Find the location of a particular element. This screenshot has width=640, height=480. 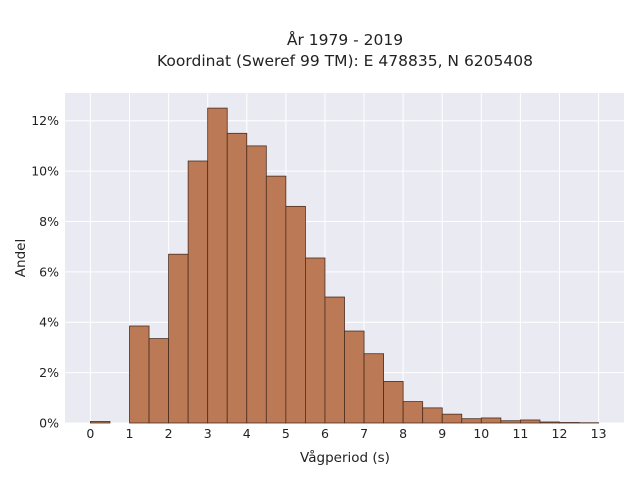

x-tick-label: 5 is located at coordinates (286, 433).